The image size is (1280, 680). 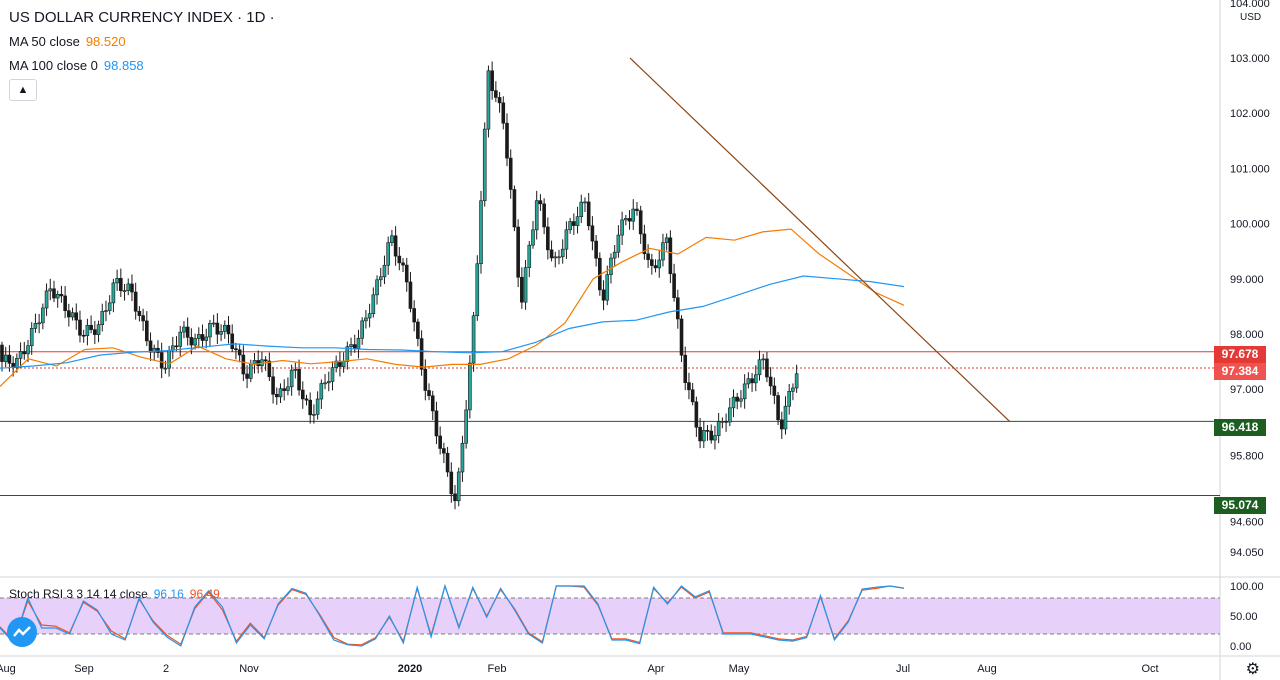 What do you see at coordinates (23, 90) in the screenshot?
I see `collapse-legend-button: ▲` at bounding box center [23, 90].